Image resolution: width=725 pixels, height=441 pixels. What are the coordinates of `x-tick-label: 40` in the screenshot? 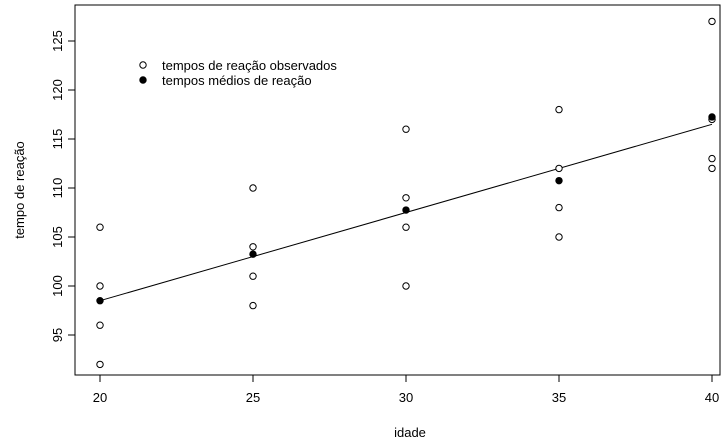 It's located at (712, 397).